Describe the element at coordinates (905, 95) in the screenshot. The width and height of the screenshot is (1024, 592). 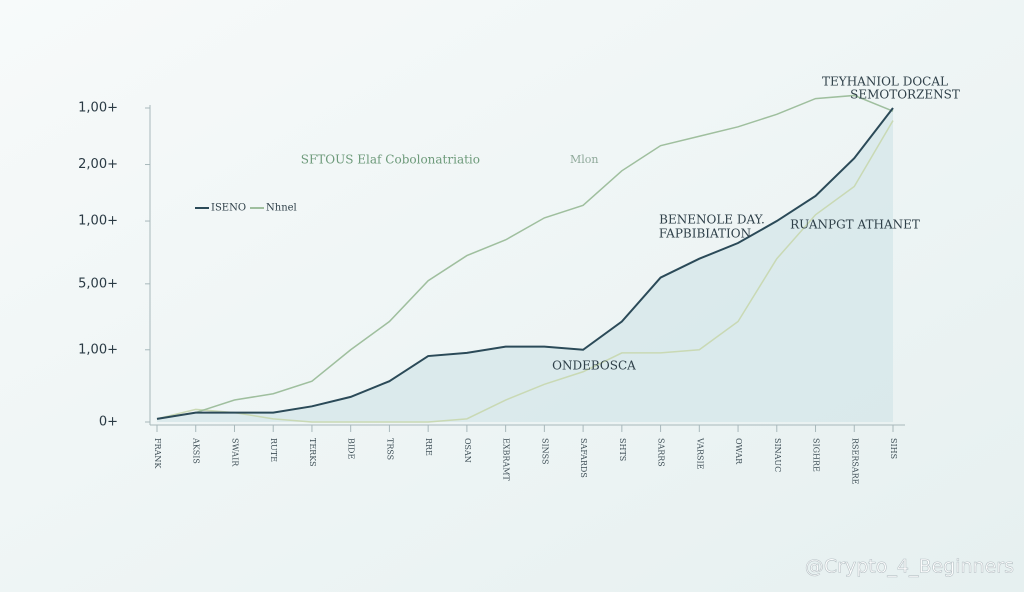
I see `annotation: SEMOTORZENST` at that location.